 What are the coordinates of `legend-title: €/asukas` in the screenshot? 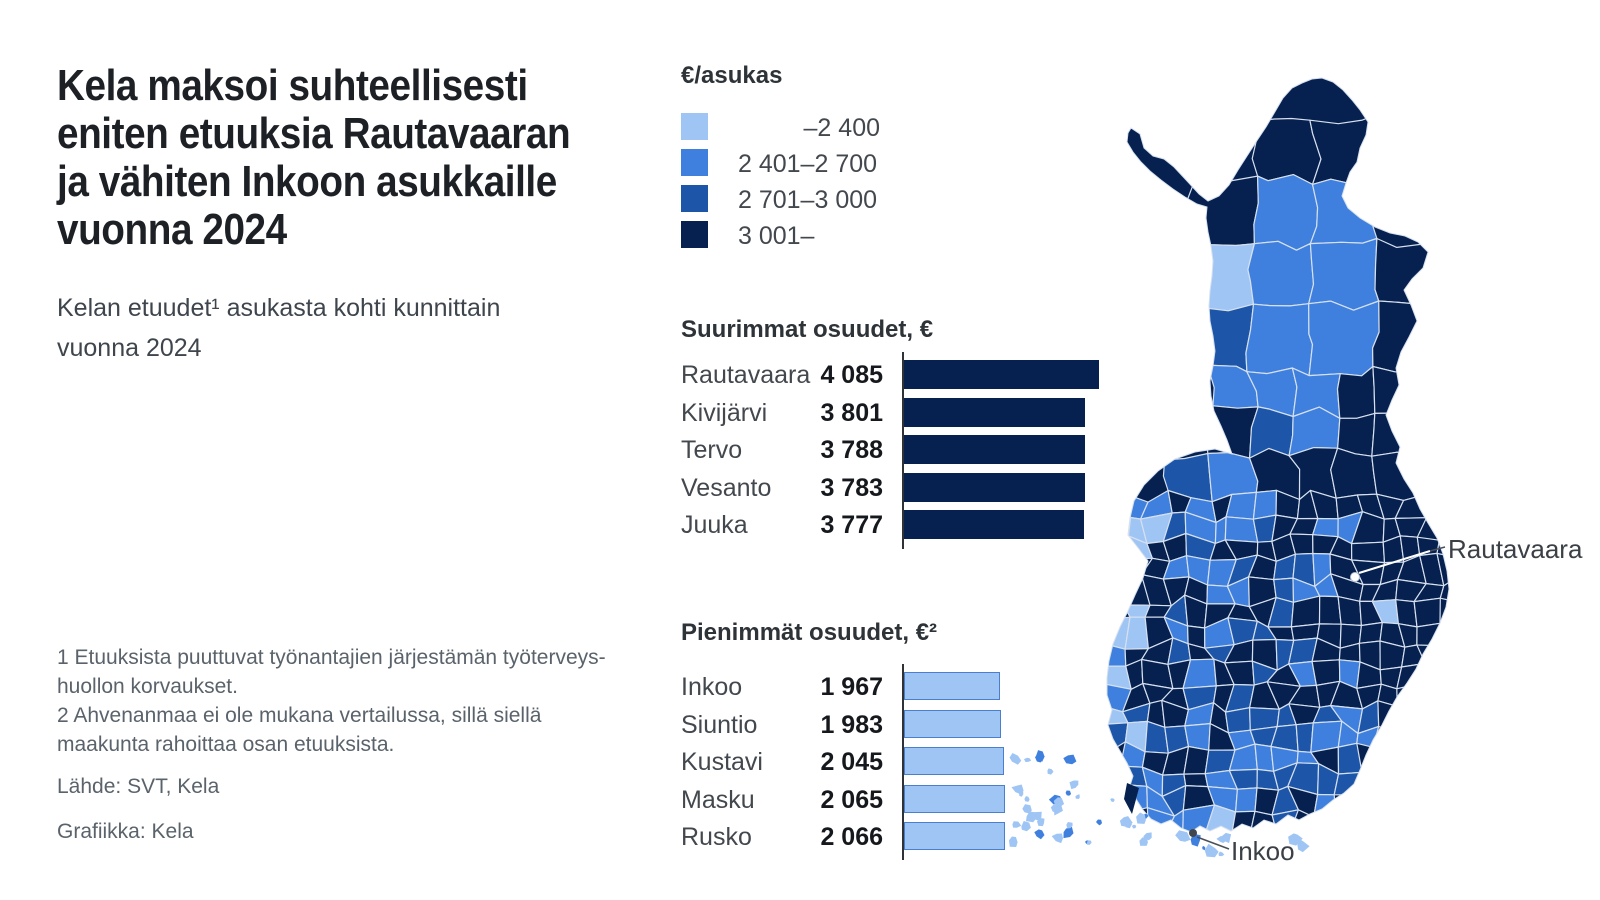 It's located at (732, 75).